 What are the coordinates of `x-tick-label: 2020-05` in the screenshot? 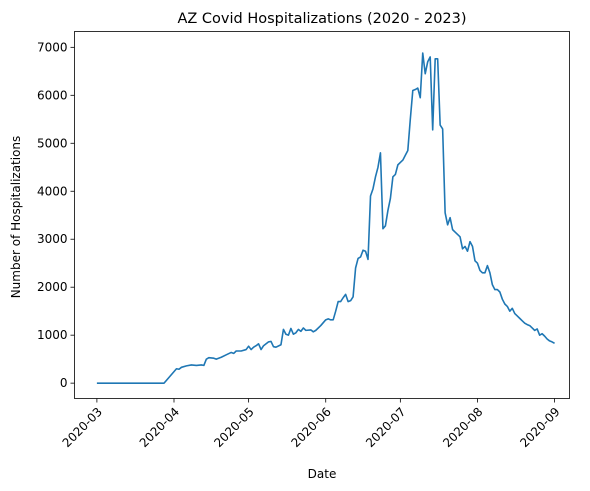 It's located at (233, 427).